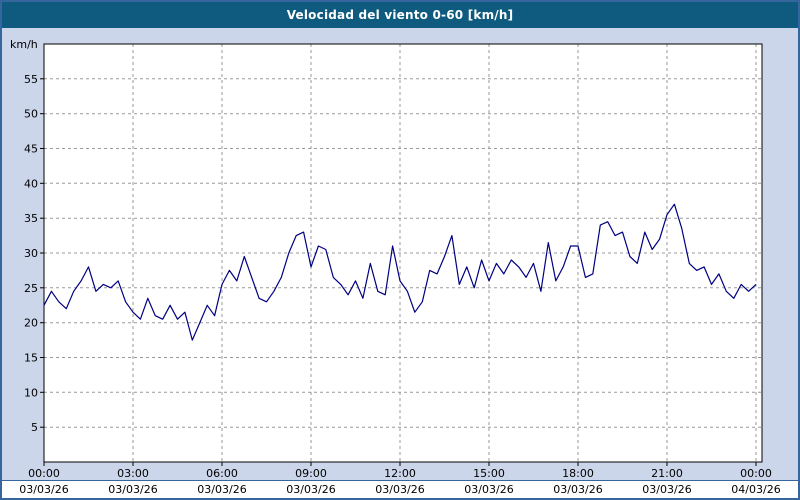  Describe the element at coordinates (31, 79) in the screenshot. I see `y-tick-label: 55` at that location.